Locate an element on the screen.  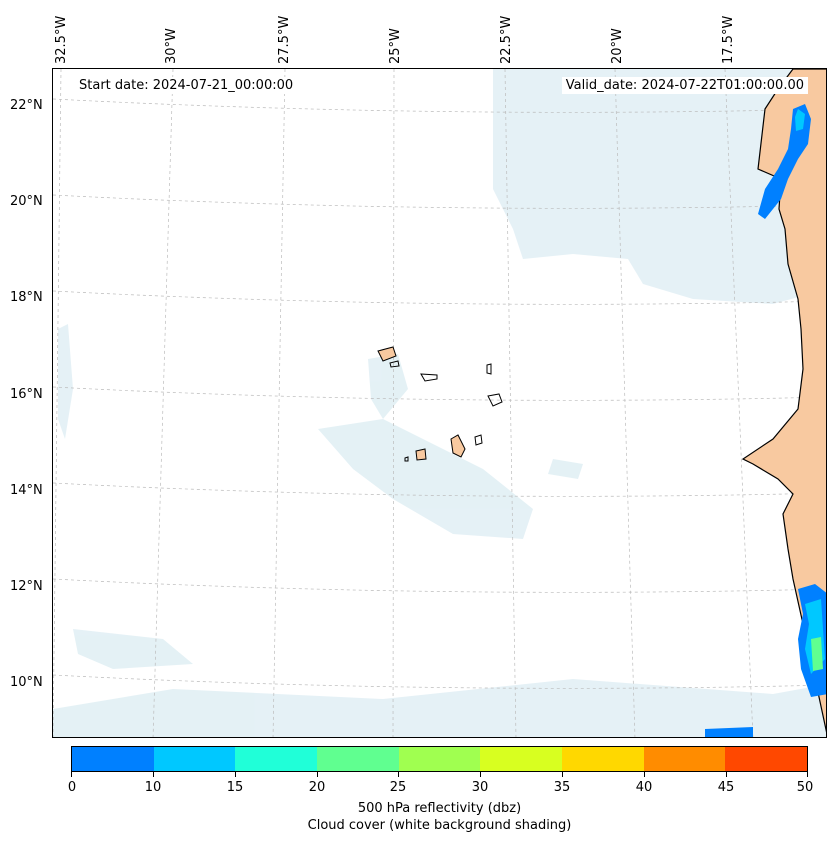
lat-label-14n: 14°N is located at coordinates (26, 490).